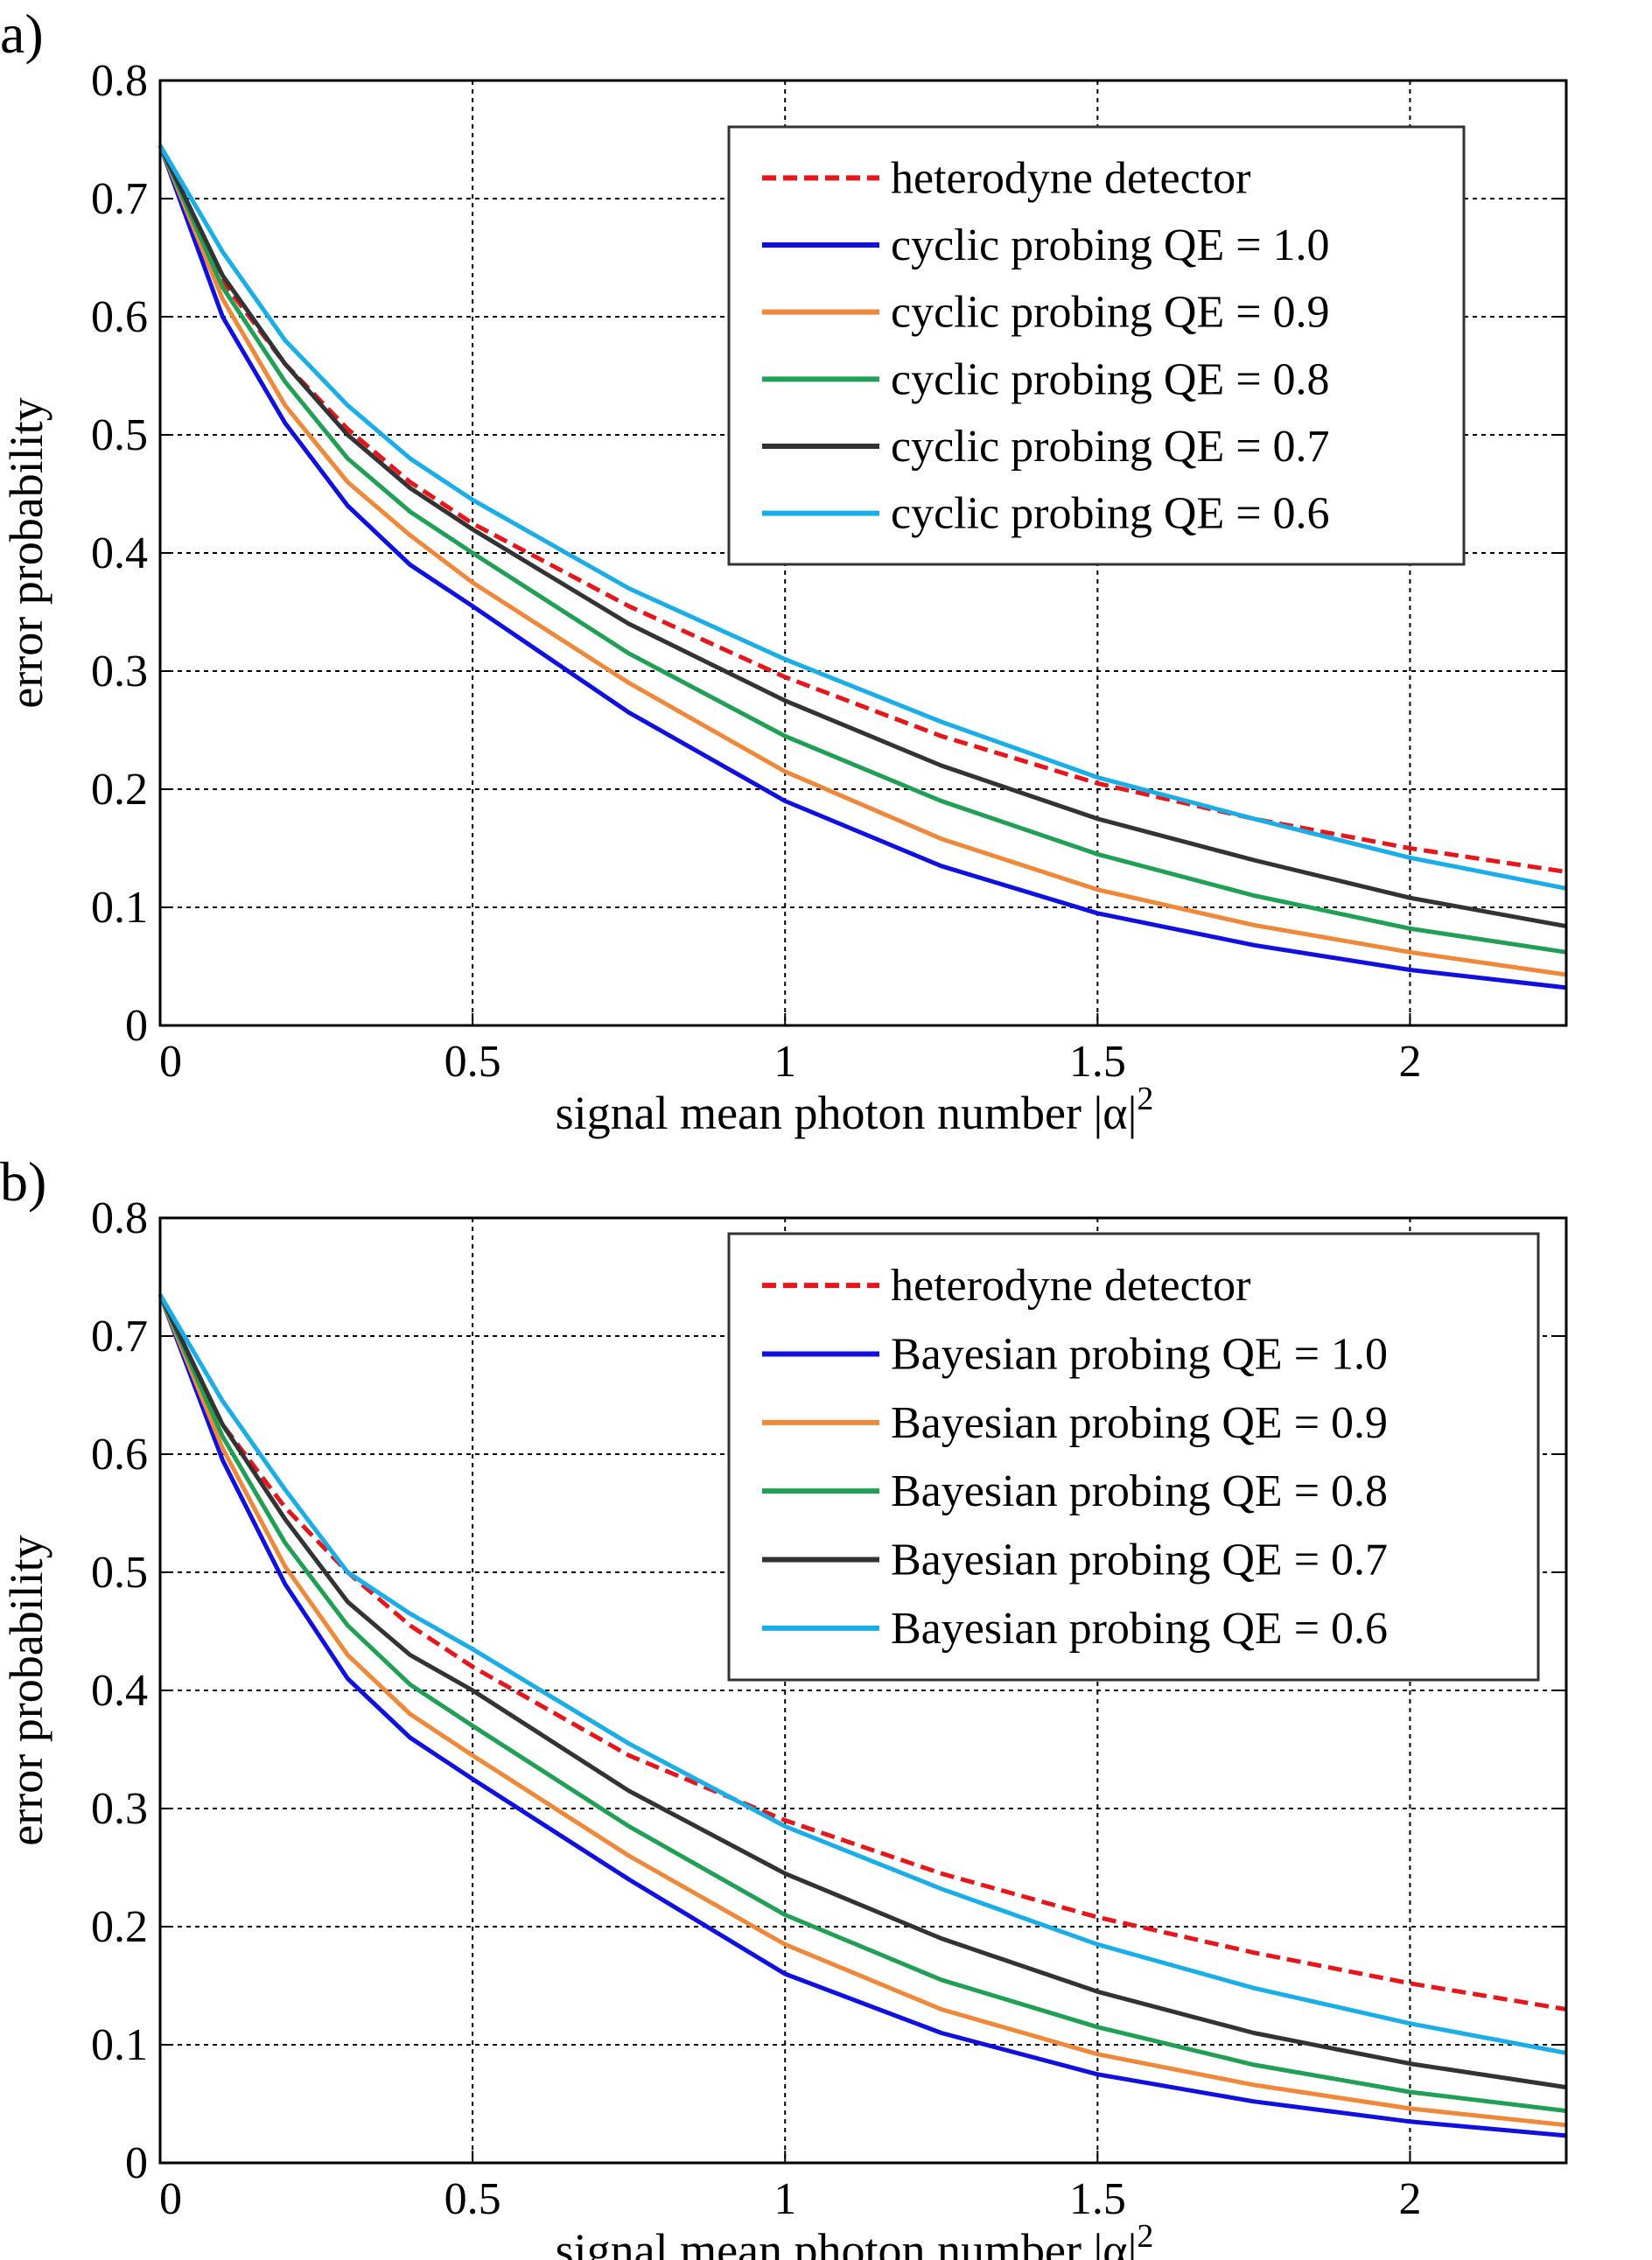 This screenshot has height=2260, width=1652. I want to click on legend-label-3: cyclic probing QE = 0.8, so click(1110, 379).